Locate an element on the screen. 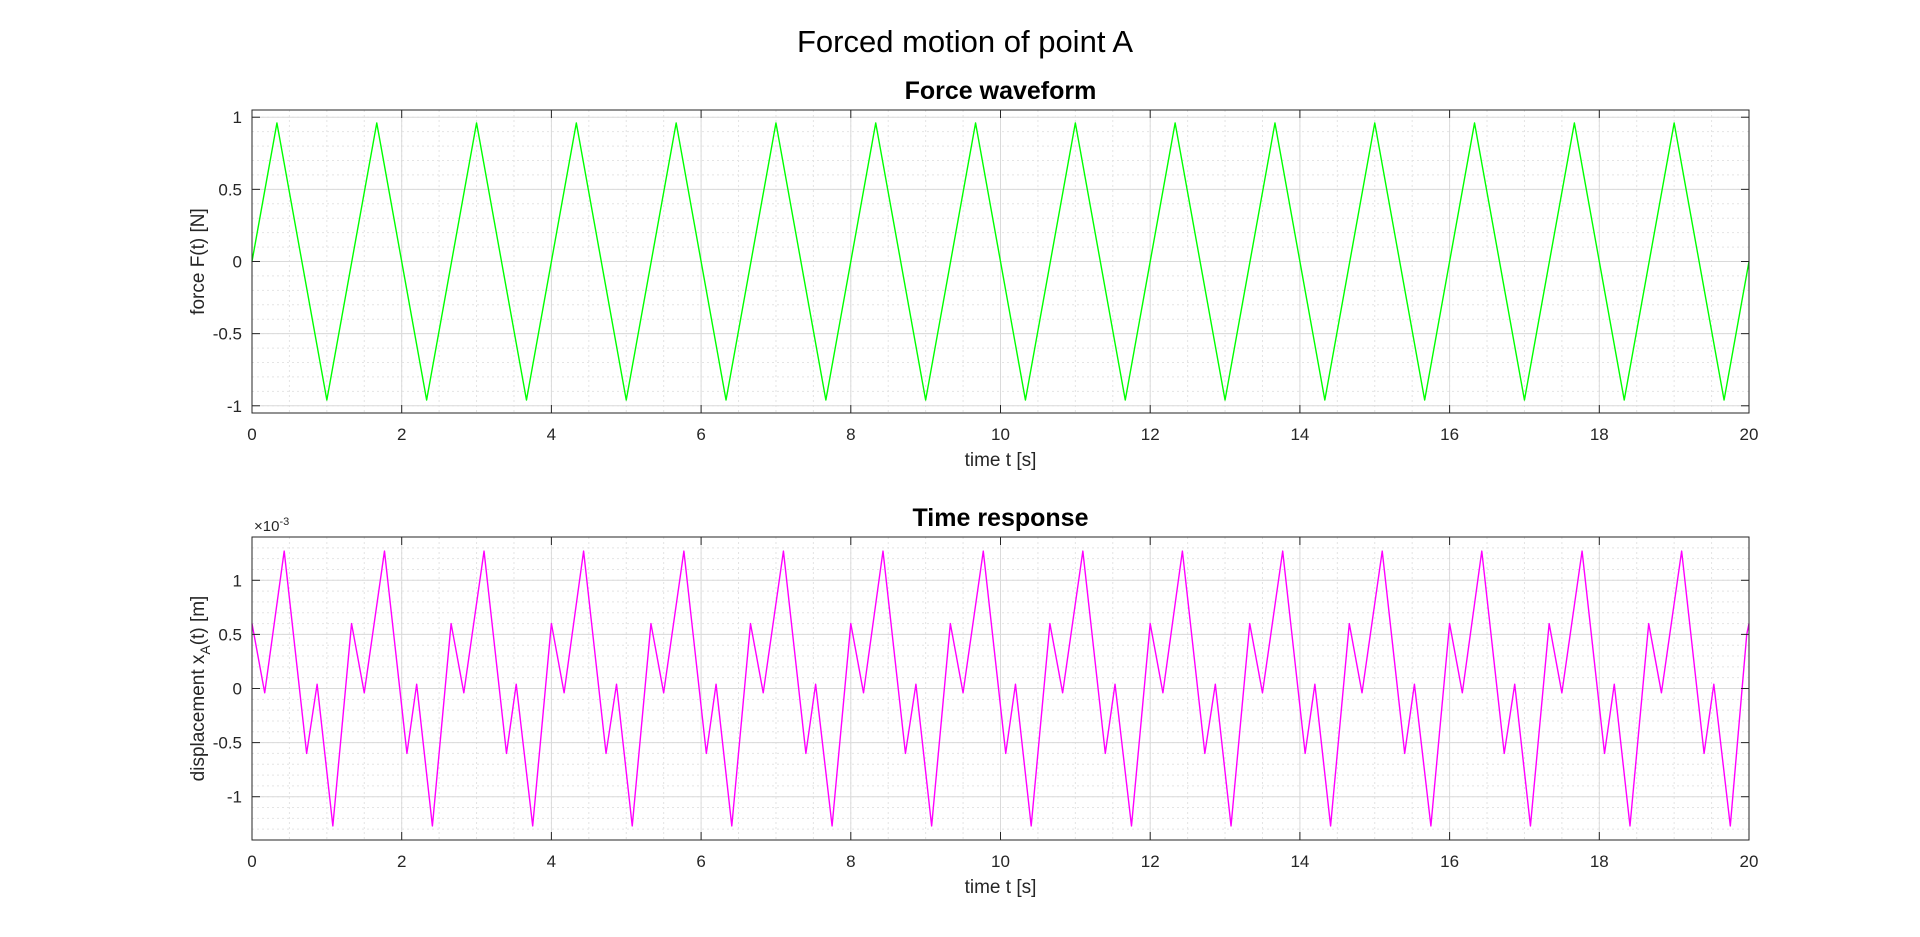 Image resolution: width=1920 pixels, height=937 pixels. x-tick-label: 18 is located at coordinates (1599, 434).